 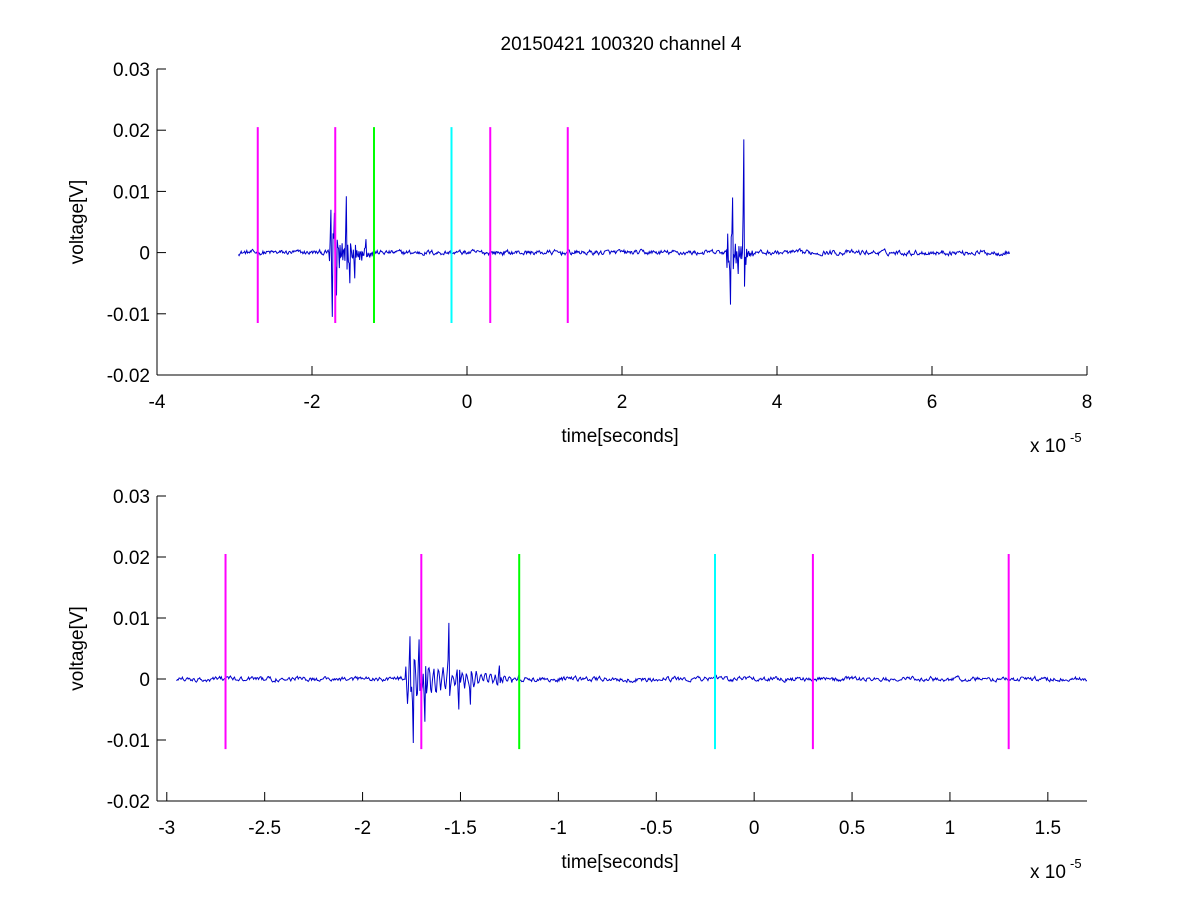 I want to click on x-tick-label: 1, so click(x=950, y=828).